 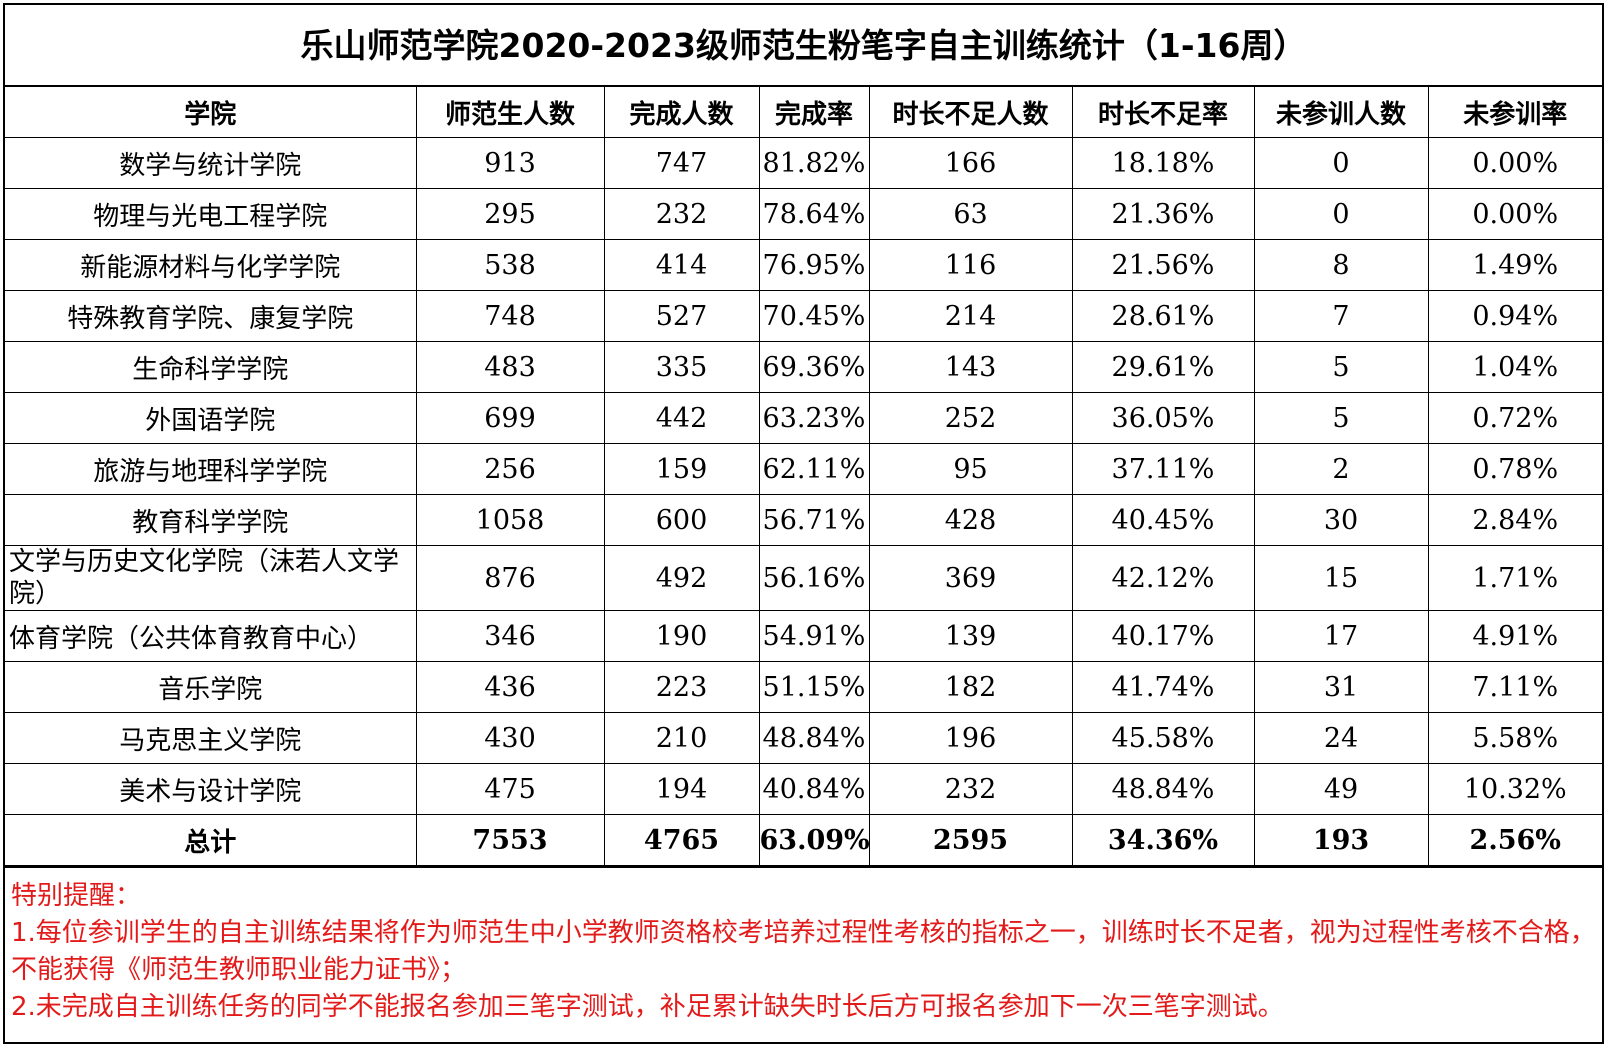 I want to click on cell-absent-rate: 1.71%, so click(x=1514, y=578).